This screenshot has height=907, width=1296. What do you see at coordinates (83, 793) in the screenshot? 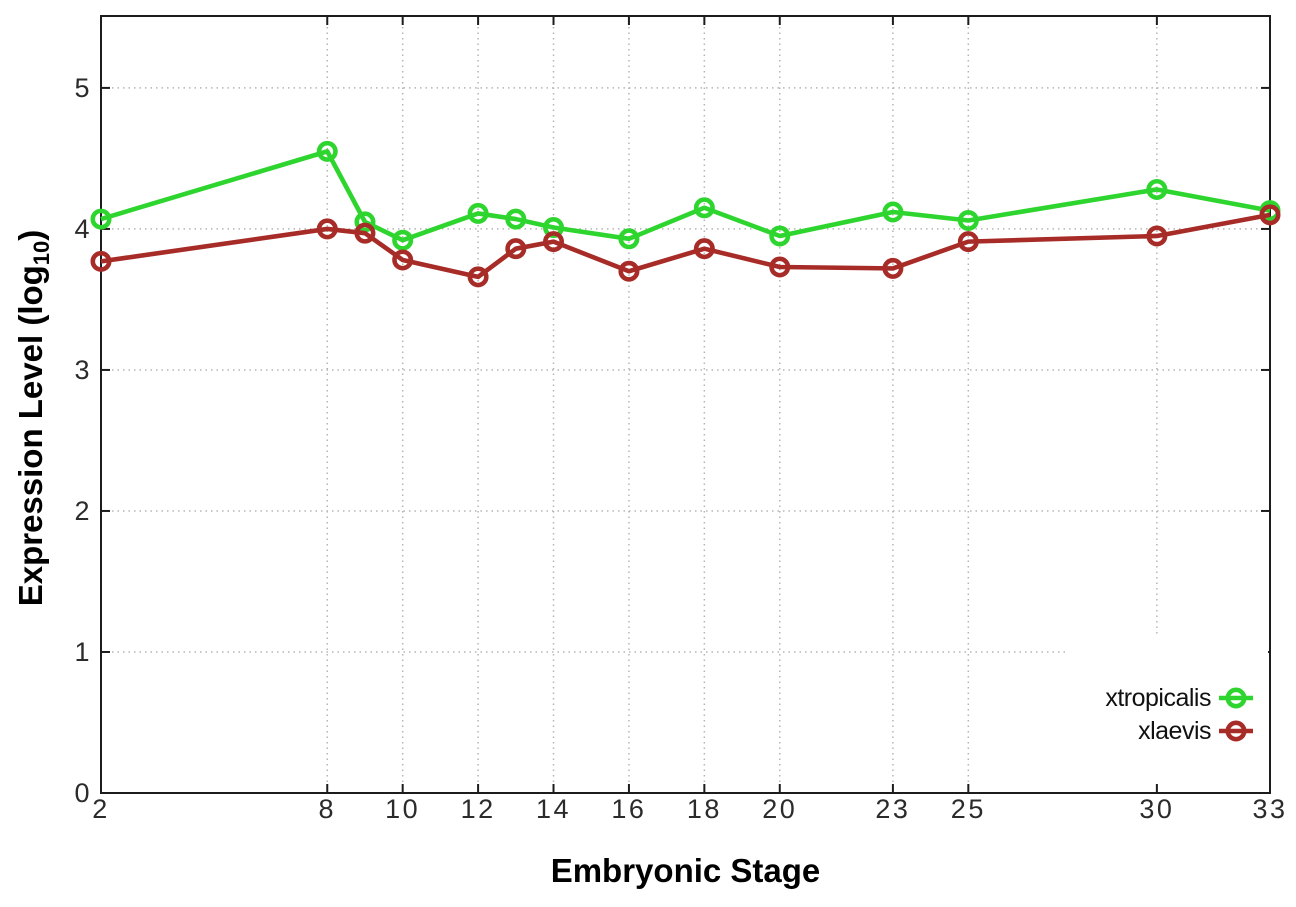
I see `y-tick-label-0: 0` at bounding box center [83, 793].